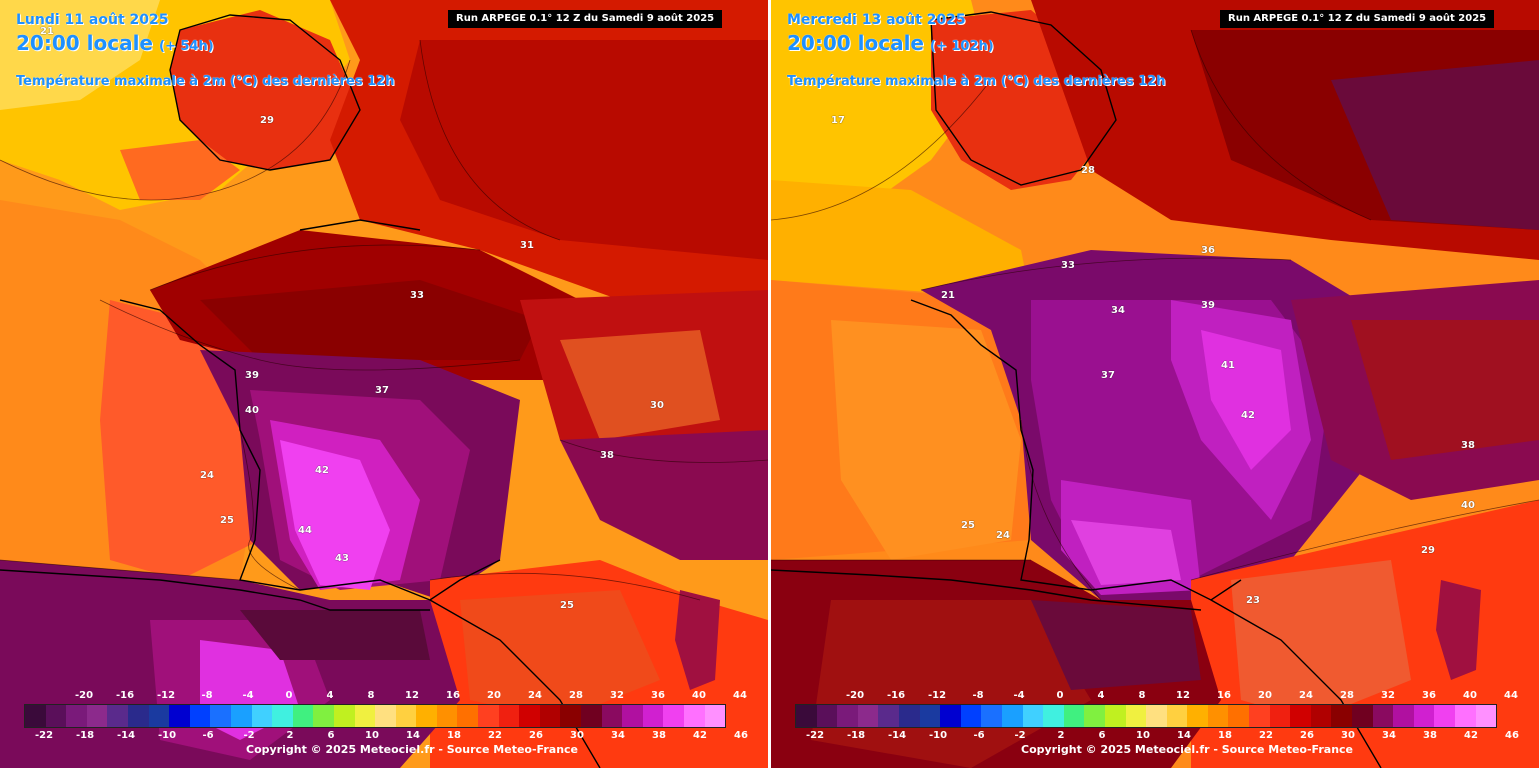 The image size is (1539, 768). What do you see at coordinates (740, 695) in the screenshot?
I see `scale-label: 44` at bounding box center [740, 695].